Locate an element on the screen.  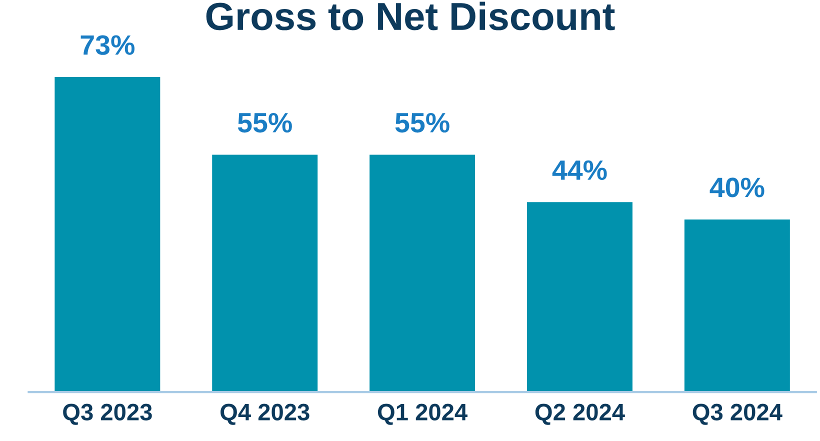
x-tick-label: Q1 2024 is located at coordinates (423, 414).